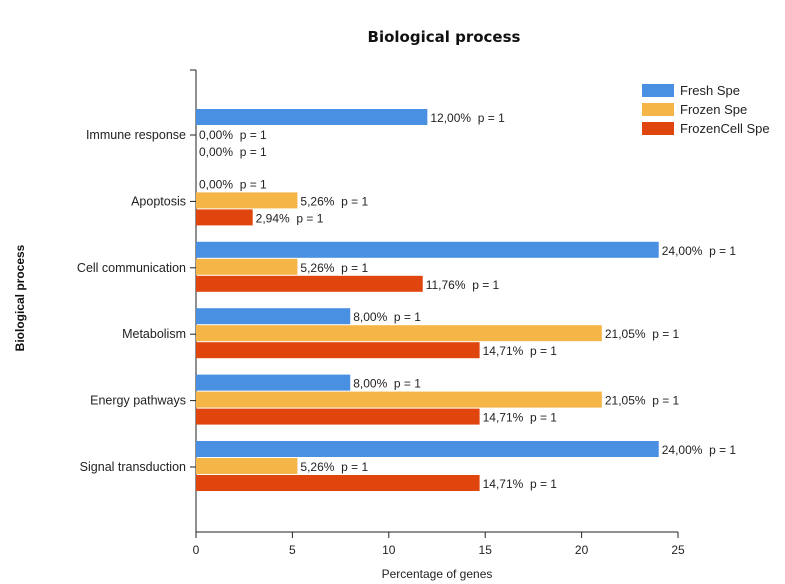 The image size is (785, 584). What do you see at coordinates (158, 201) in the screenshot?
I see `category-label: Apoptosis` at bounding box center [158, 201].